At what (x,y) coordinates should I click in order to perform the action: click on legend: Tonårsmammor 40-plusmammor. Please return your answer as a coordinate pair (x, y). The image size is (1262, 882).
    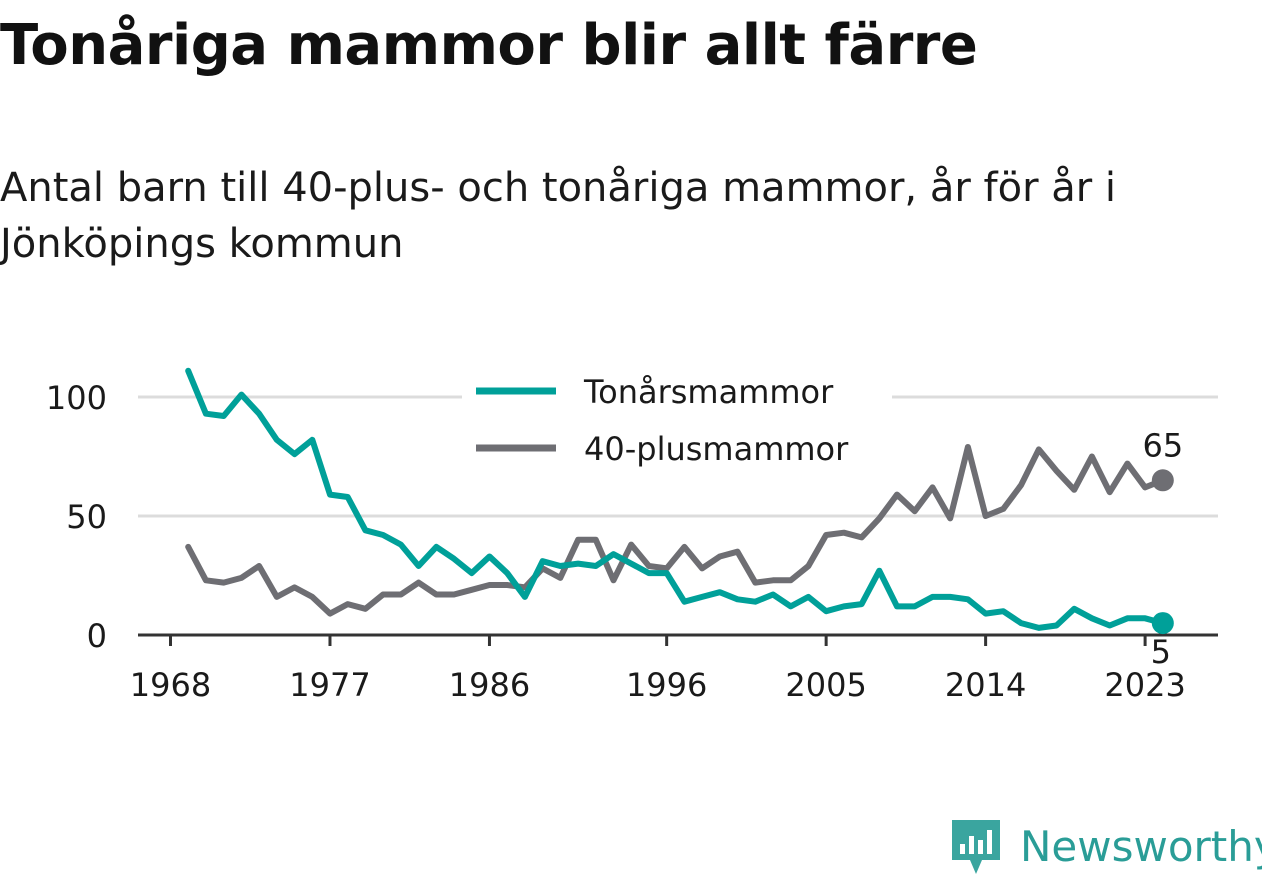
    Looking at the image, I should click on (677, 423).